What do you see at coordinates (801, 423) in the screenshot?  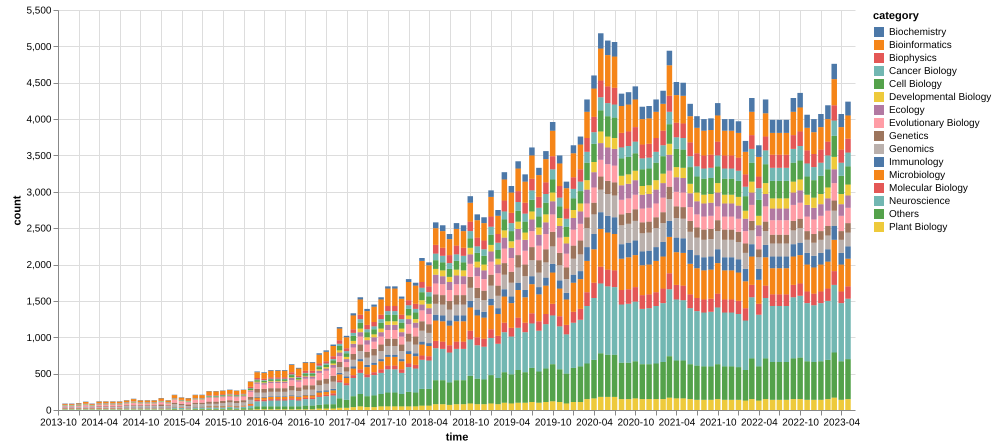 I see `x-tick-label: 2022-10` at bounding box center [801, 423].